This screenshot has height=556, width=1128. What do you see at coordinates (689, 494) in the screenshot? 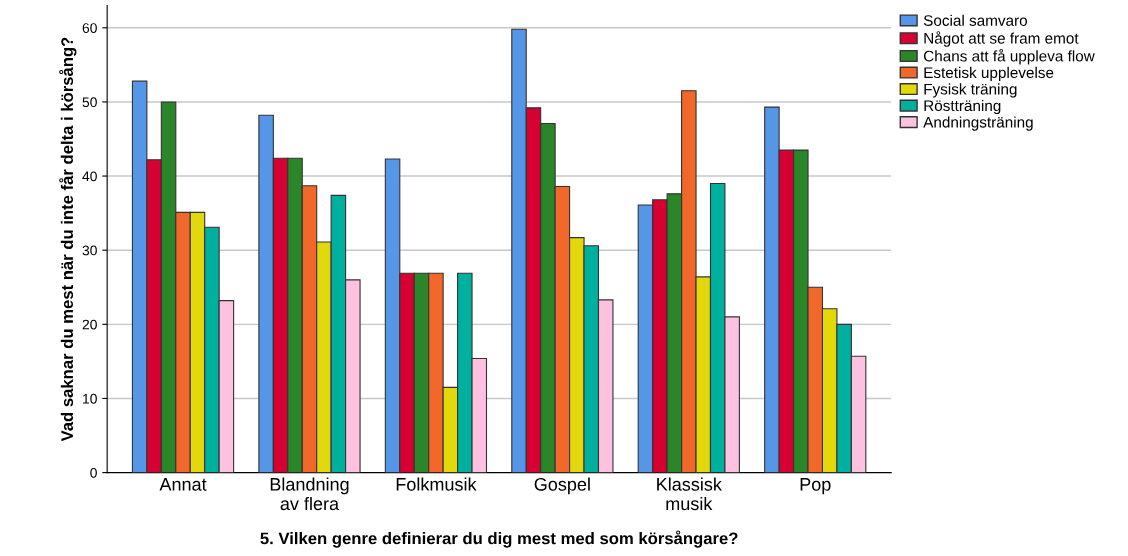
I see `x-tick-label: Klassisk musik` at bounding box center [689, 494].